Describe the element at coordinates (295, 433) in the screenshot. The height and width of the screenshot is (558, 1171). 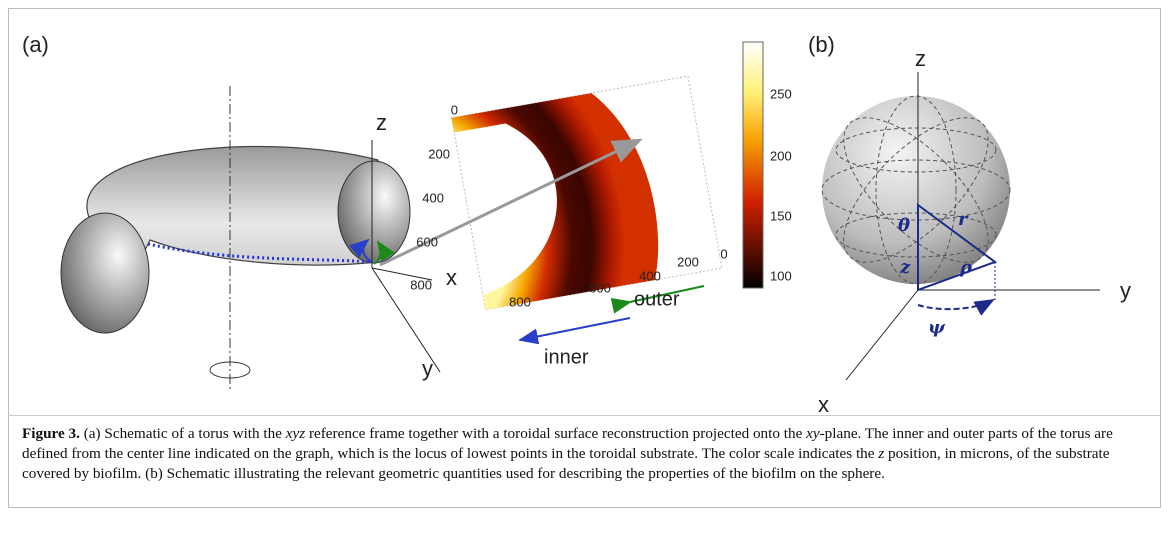
I see `caption-italic: xyz` at that location.